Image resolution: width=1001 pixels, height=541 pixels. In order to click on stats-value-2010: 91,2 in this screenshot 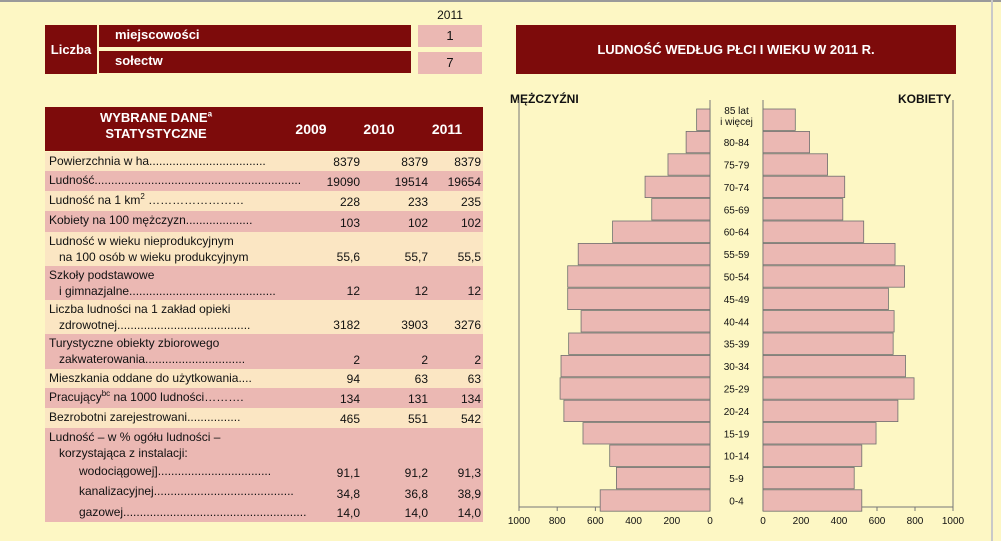, I will do `click(416, 473)`.